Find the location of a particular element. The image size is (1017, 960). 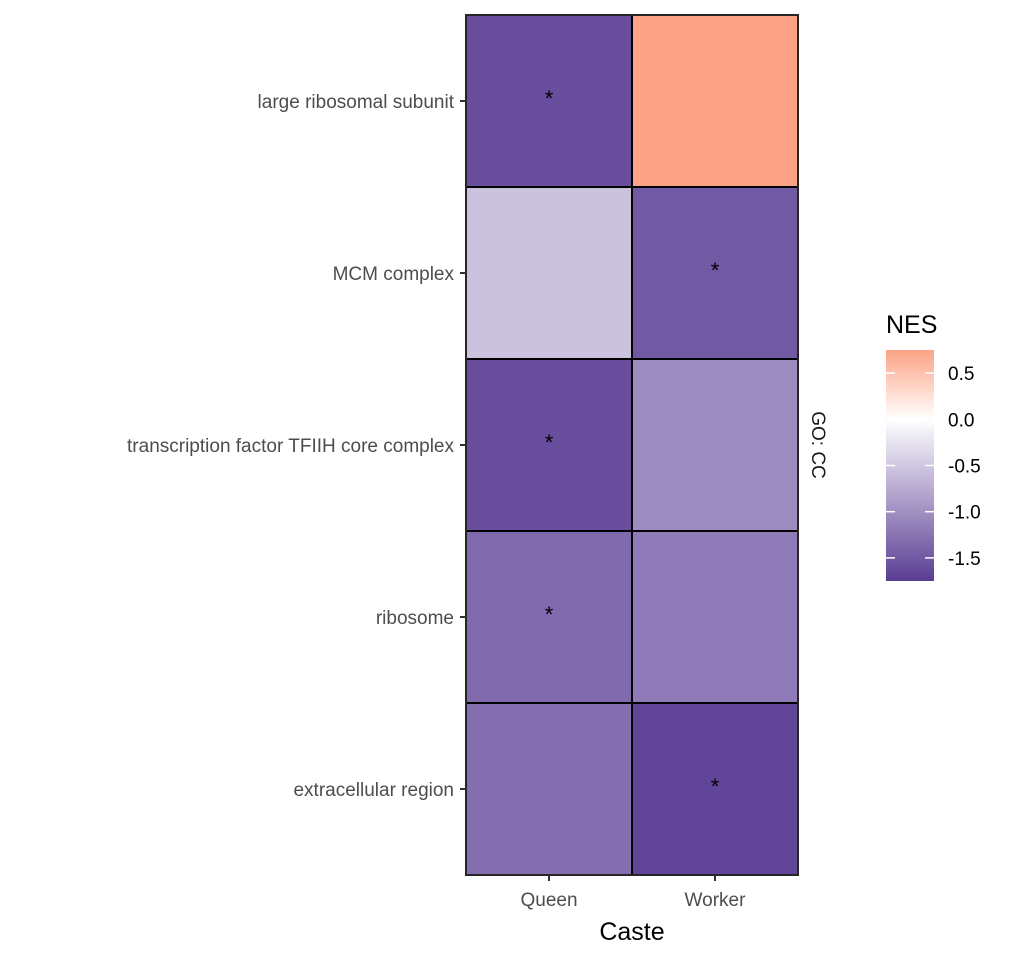

legend-ticks: 0.5 0.0 -0.5 -1.0 -1.5 is located at coordinates (933, 467).